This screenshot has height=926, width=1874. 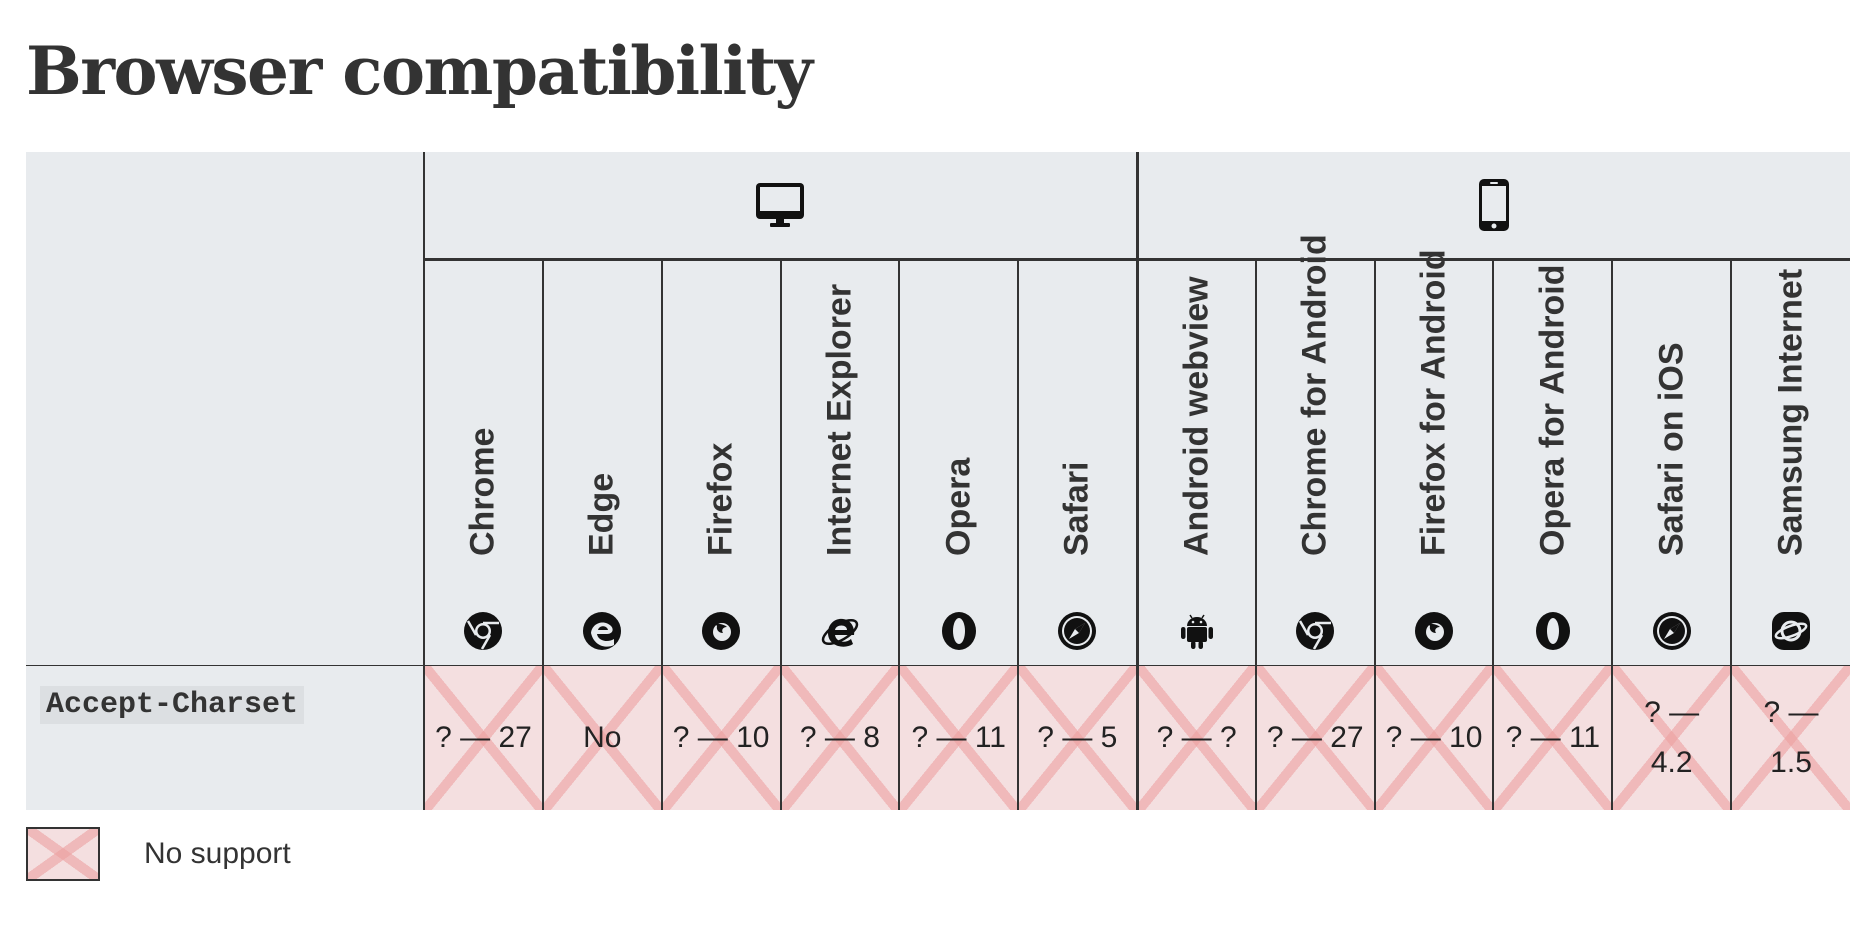 I want to click on support-cell: ? — ?, so click(x=1195, y=737).